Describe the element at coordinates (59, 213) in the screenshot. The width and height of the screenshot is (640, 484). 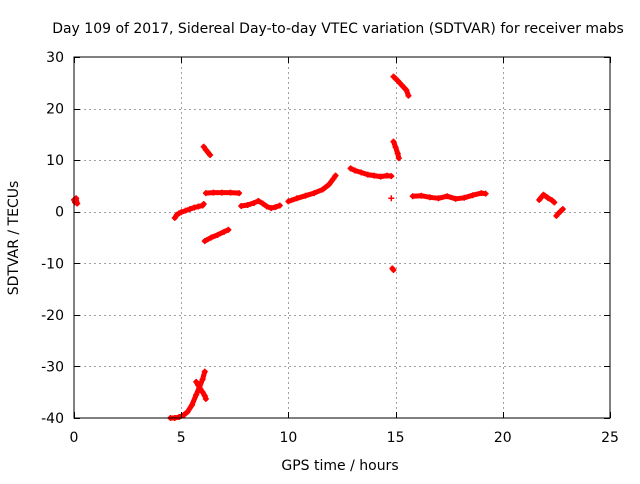
I see `y-tick-label: 0` at that location.